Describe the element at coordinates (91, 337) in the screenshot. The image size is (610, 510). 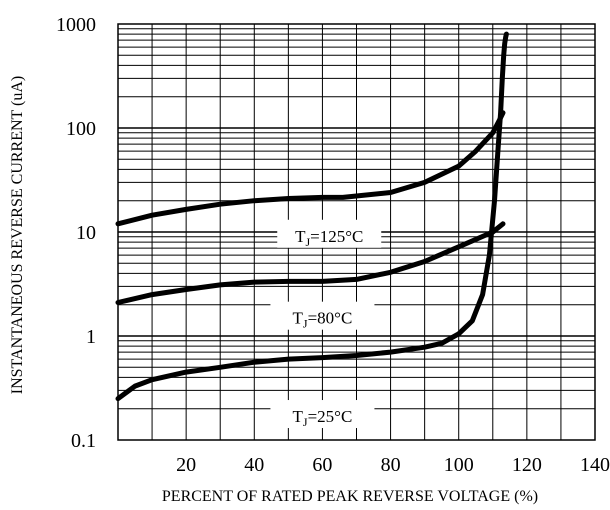
I see `y-tick-label: 1` at that location.